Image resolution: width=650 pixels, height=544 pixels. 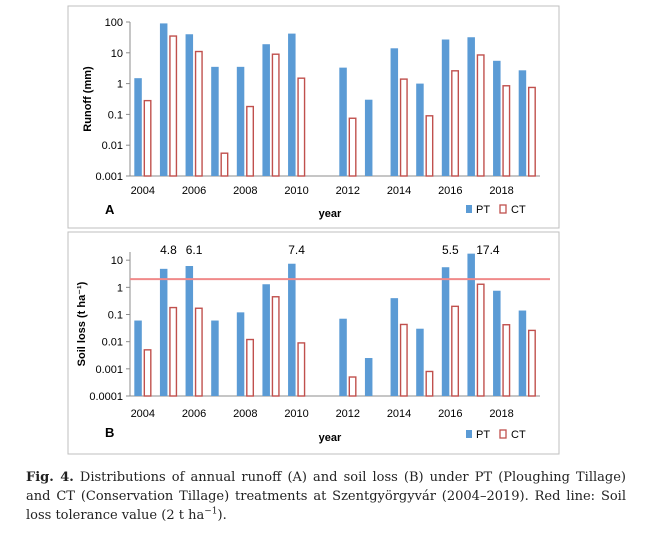 What do you see at coordinates (114, 23) in the screenshot?
I see `y-tick-label: 100` at bounding box center [114, 23].